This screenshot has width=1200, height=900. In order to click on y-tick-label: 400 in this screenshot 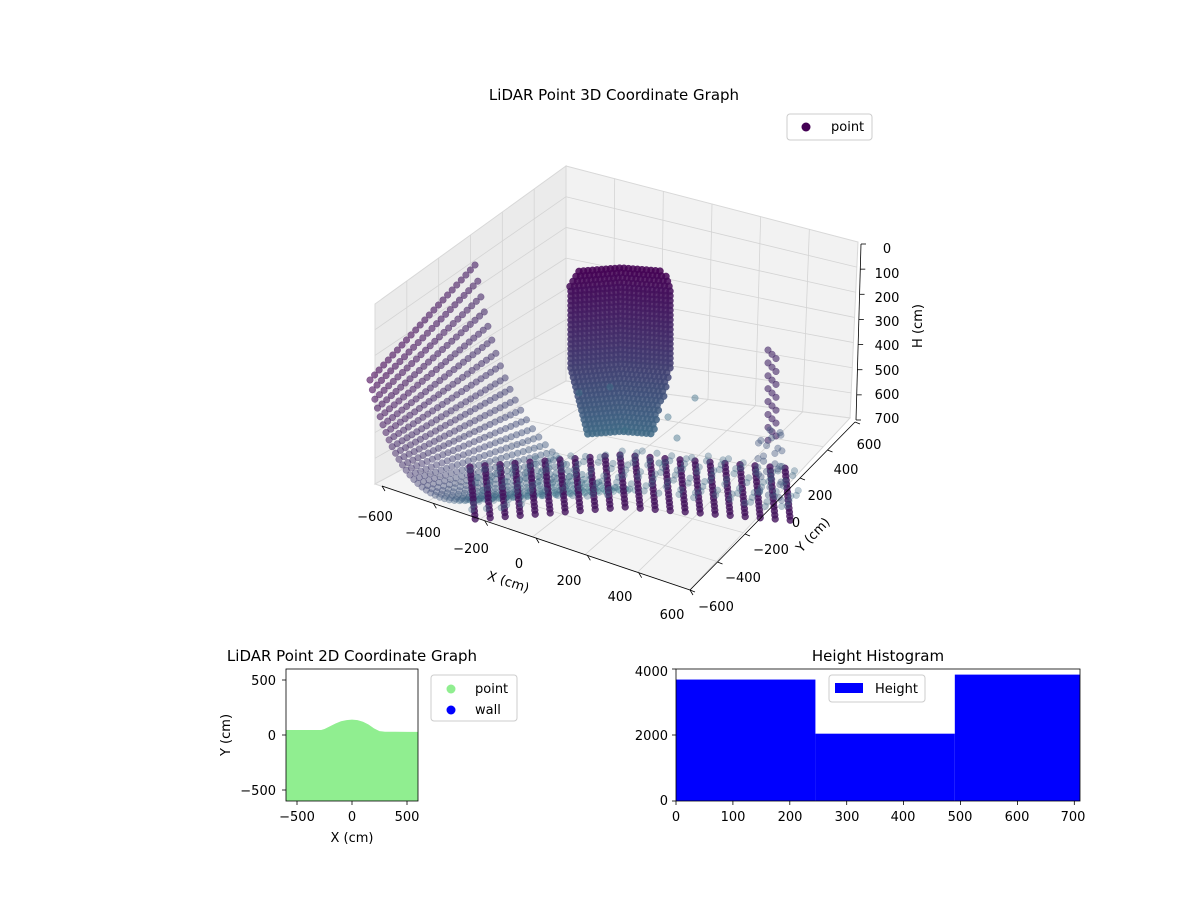, I will do `click(846, 470)`.